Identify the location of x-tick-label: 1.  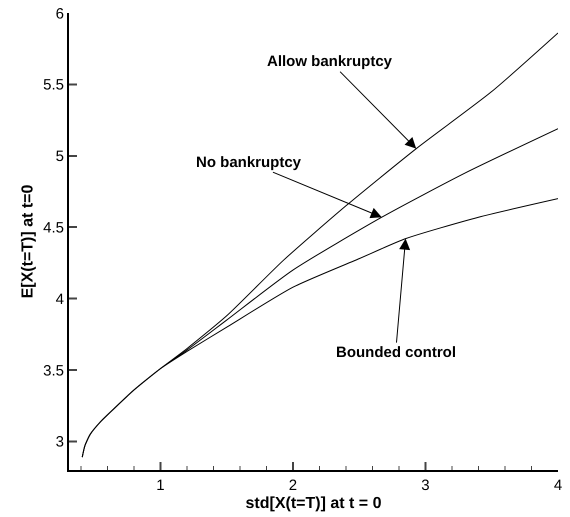
(160, 485).